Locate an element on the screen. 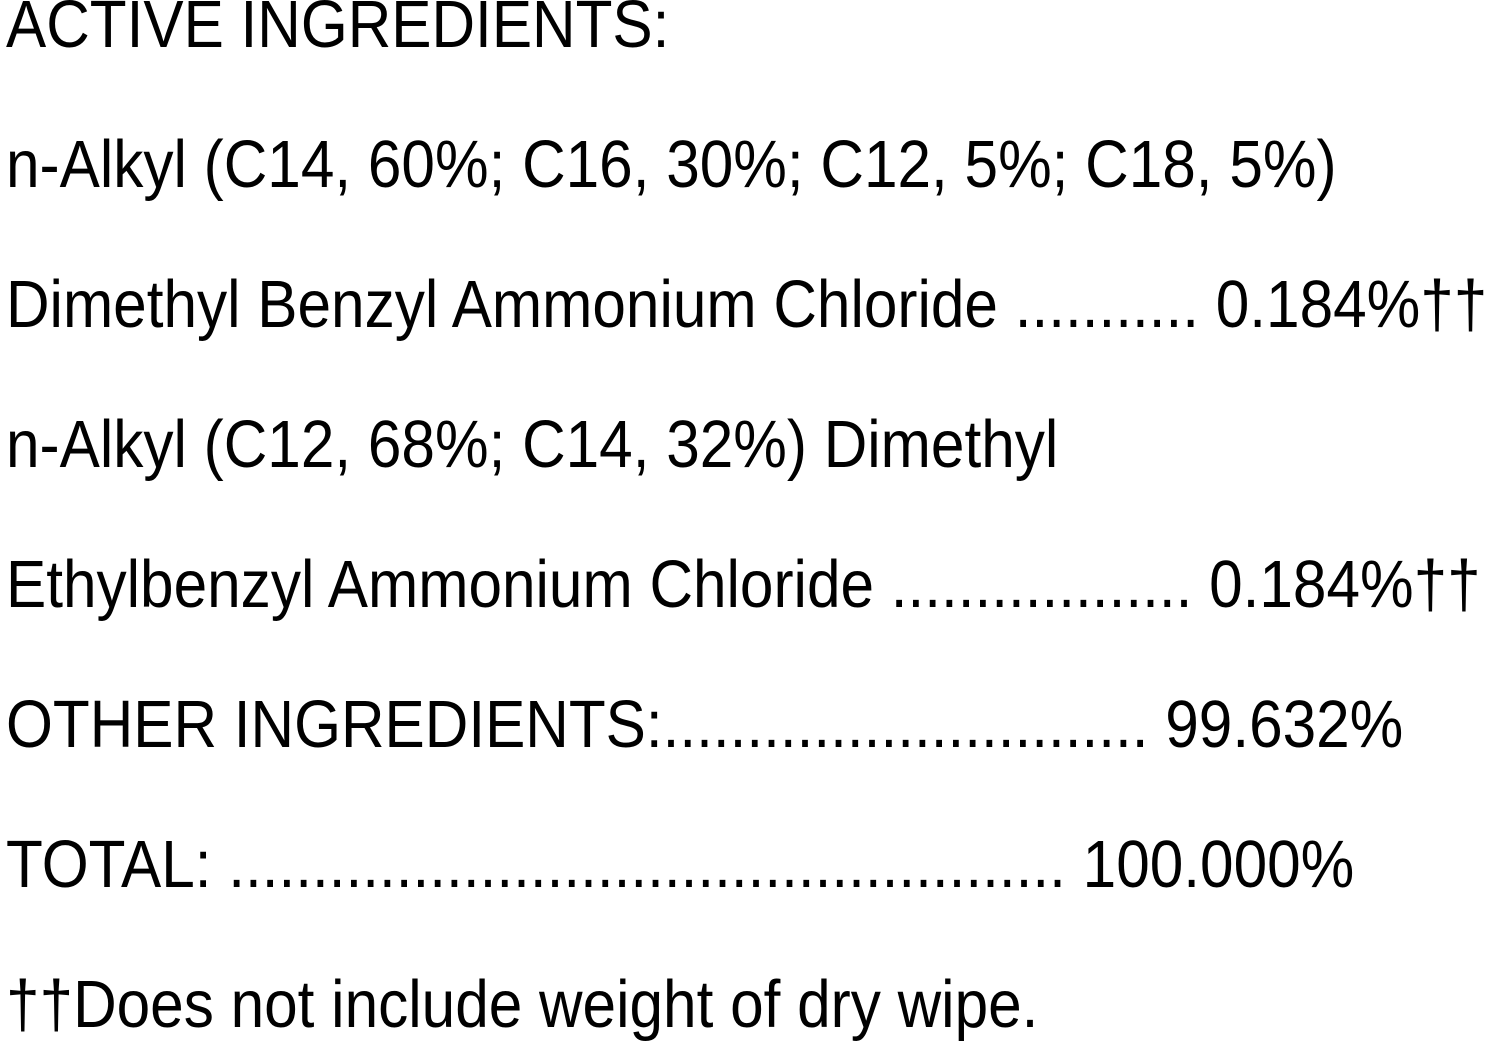 The height and width of the screenshot is (1045, 1500). active-ingredients-heading: ACTIVE INGREDIENTS: is located at coordinates (338, 31).